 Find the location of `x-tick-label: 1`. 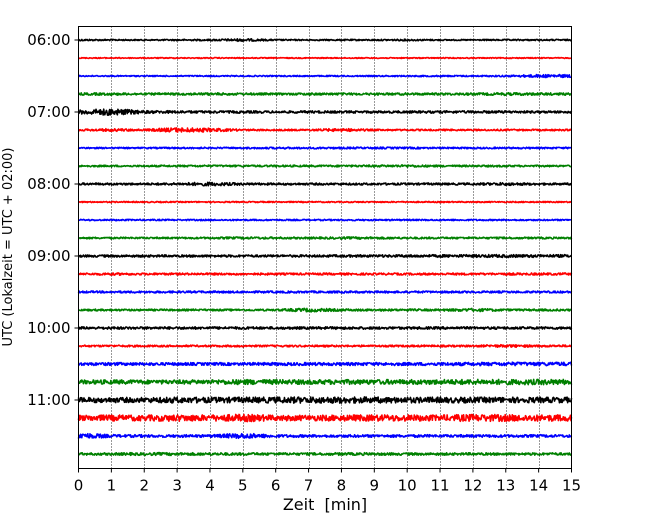

x-tick-label: 1 is located at coordinates (112, 486).